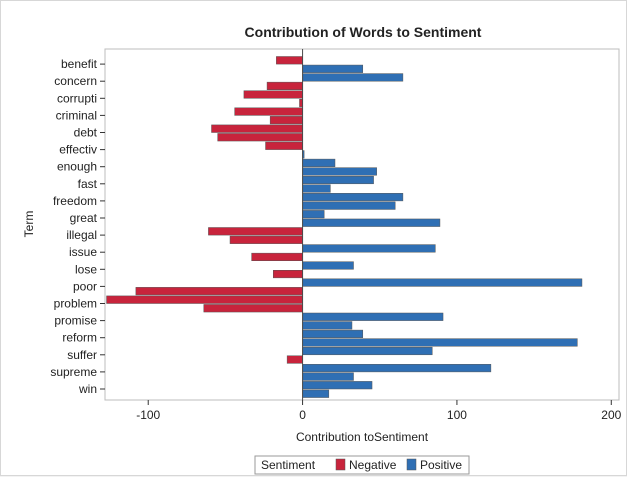 The image size is (627, 477). What do you see at coordinates (340, 464) in the screenshot?
I see `legend-swatch-negative` at bounding box center [340, 464].